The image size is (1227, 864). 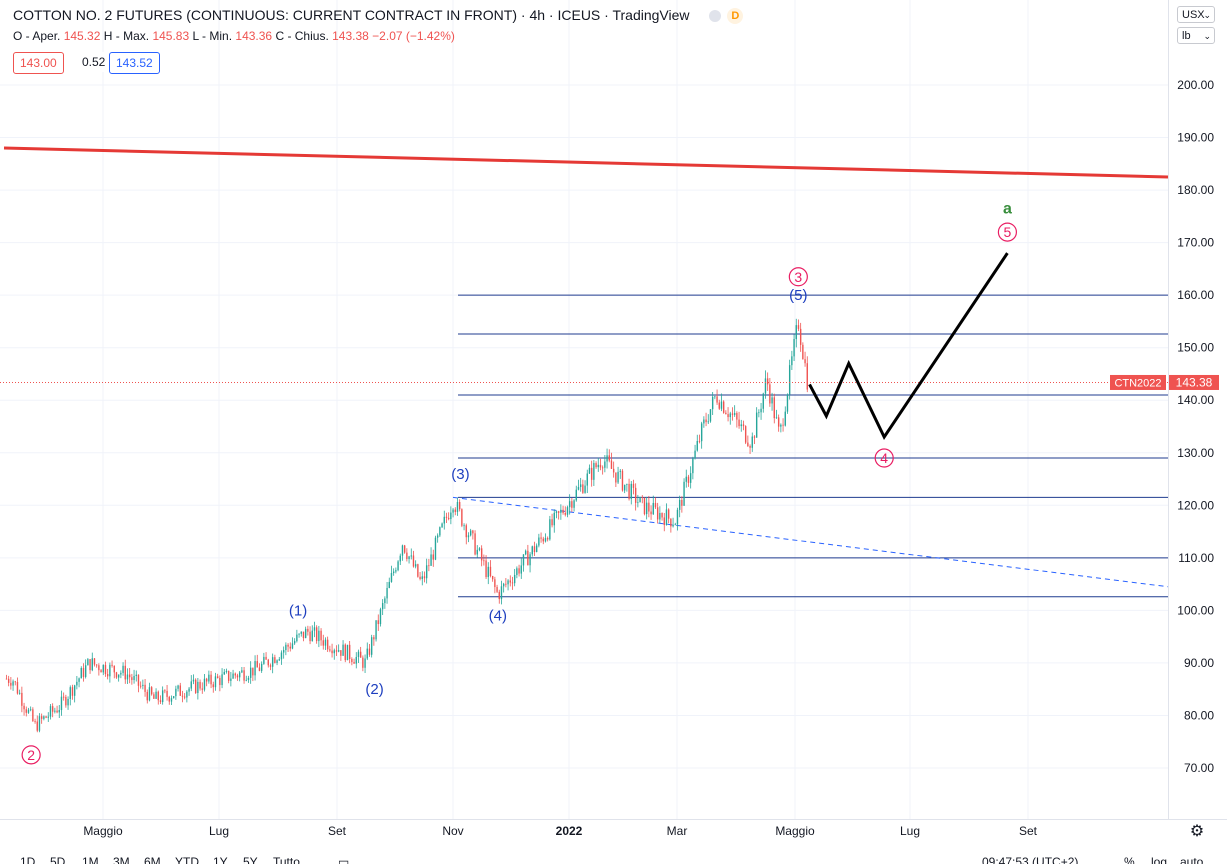 I want to click on range-3m: 3M, so click(x=121, y=859).